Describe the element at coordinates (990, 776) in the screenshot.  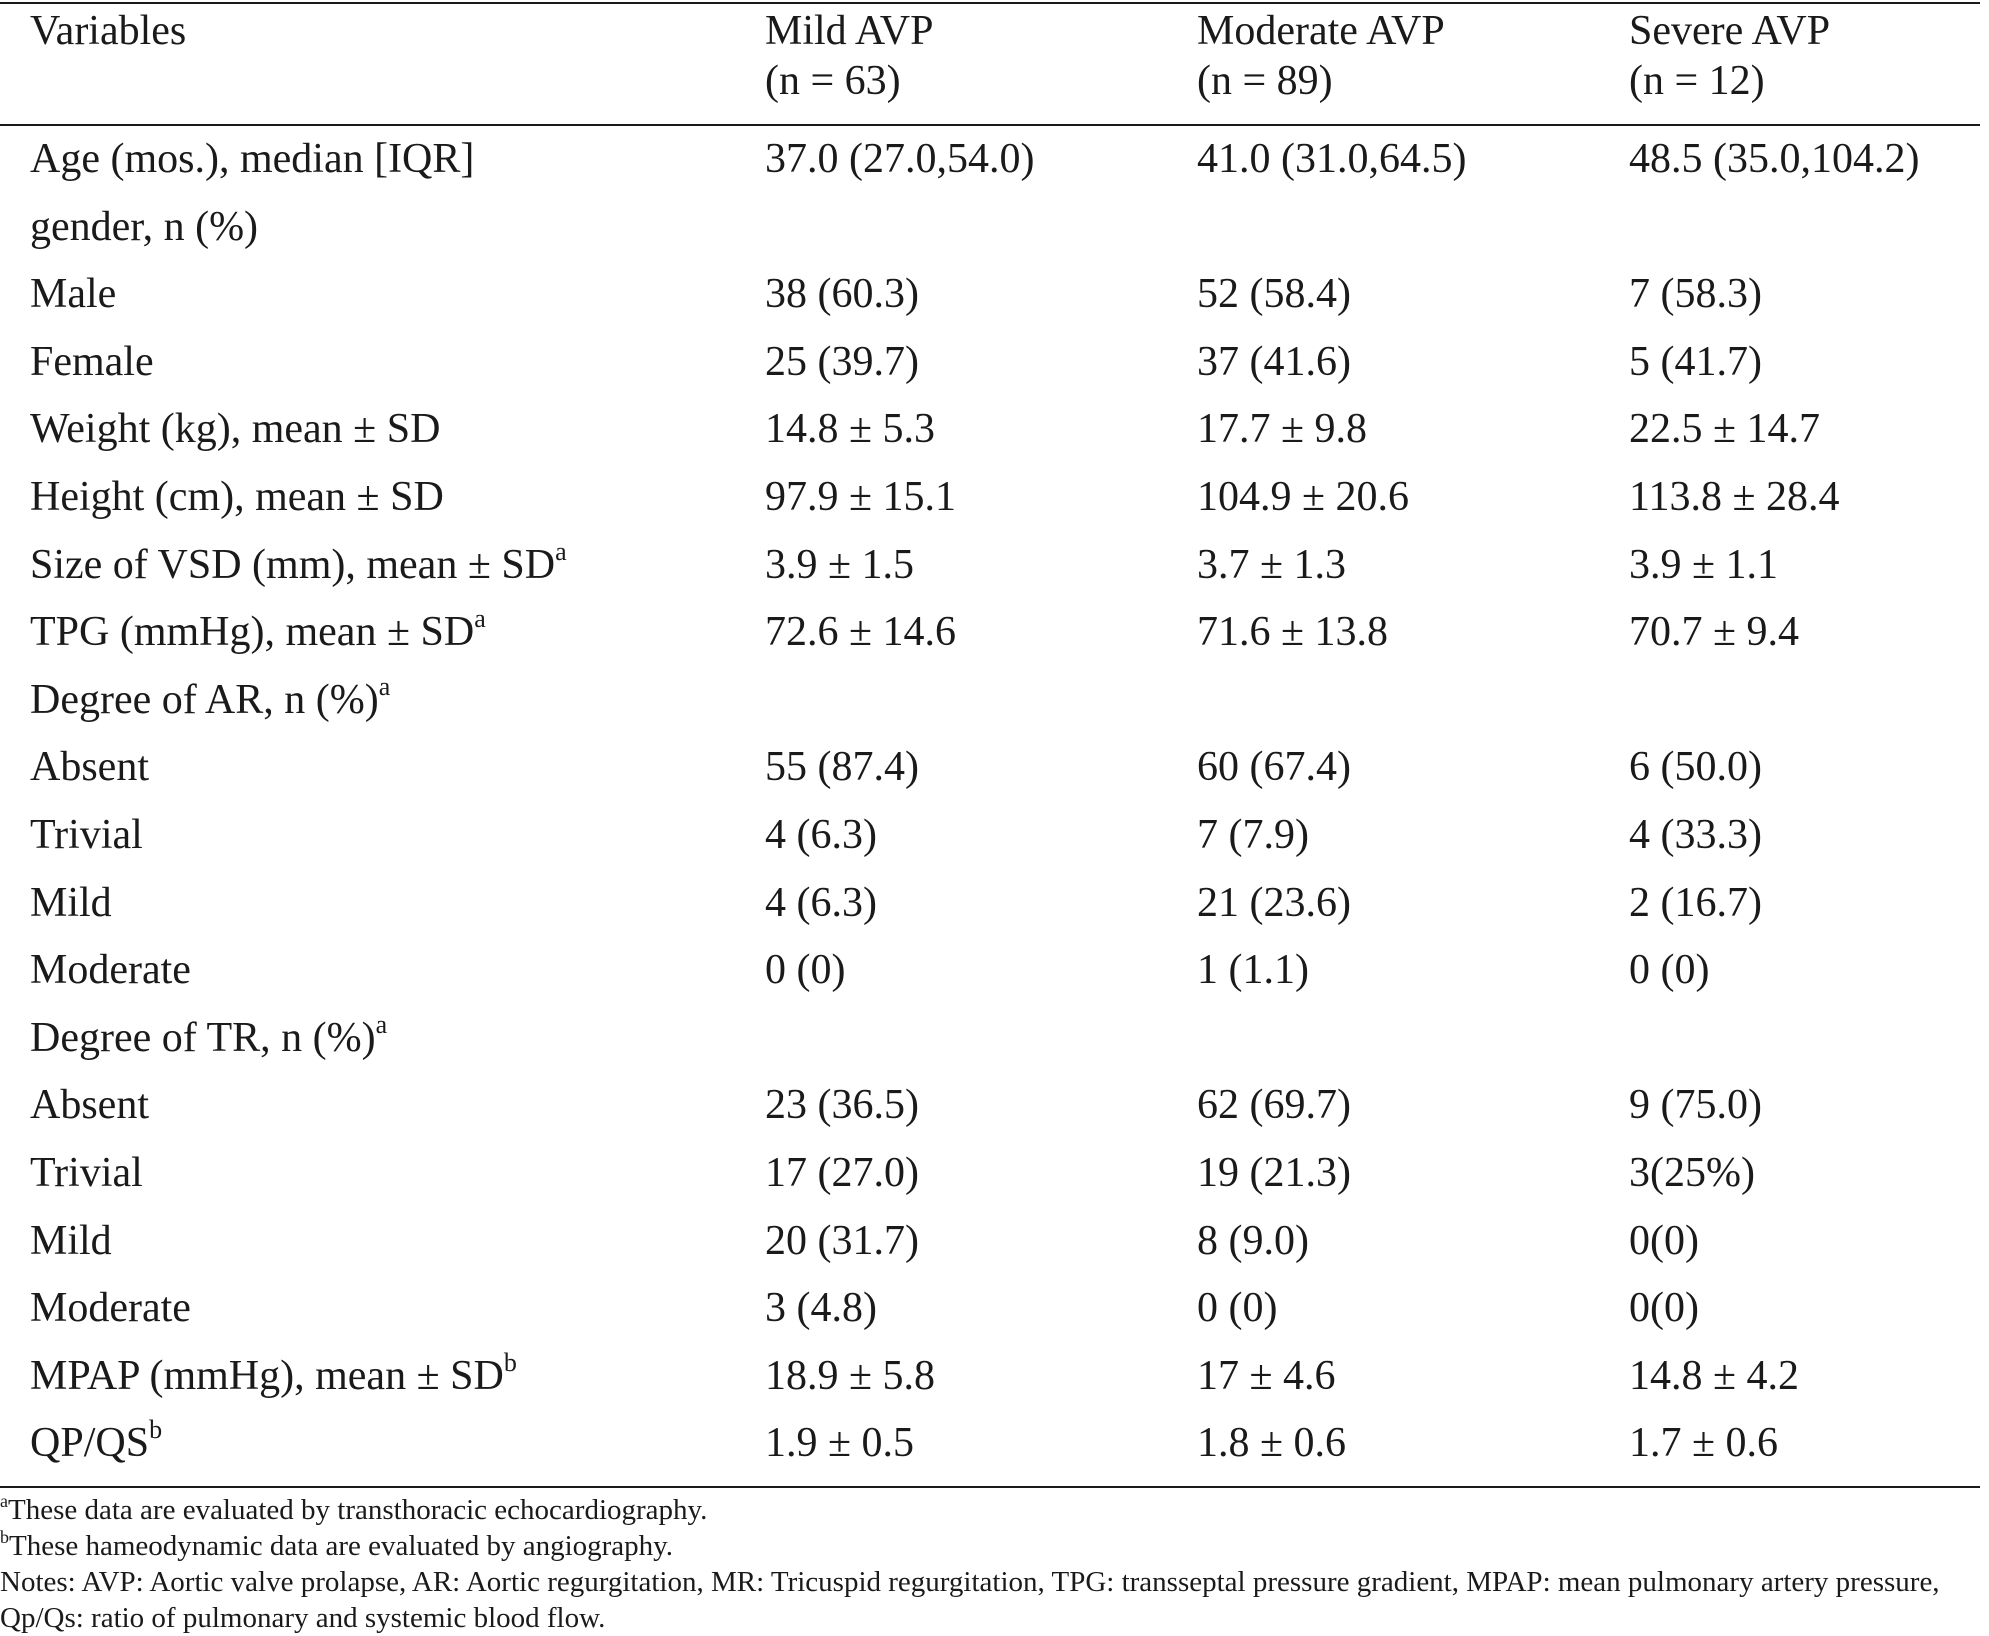
I see `table-row: Absent 55 (87.4) 60 (67.4) 6 (50.0)` at that location.